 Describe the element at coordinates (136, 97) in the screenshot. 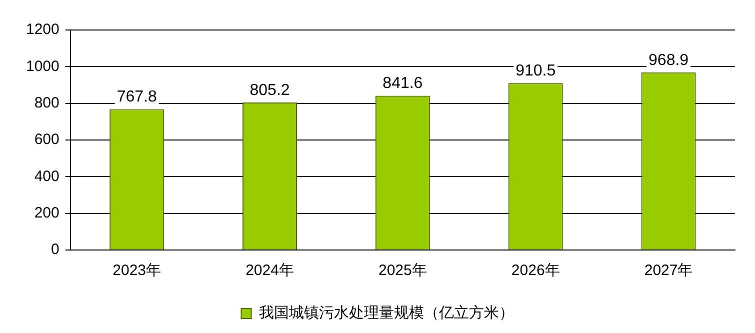

I see `data-label: 767.8` at that location.